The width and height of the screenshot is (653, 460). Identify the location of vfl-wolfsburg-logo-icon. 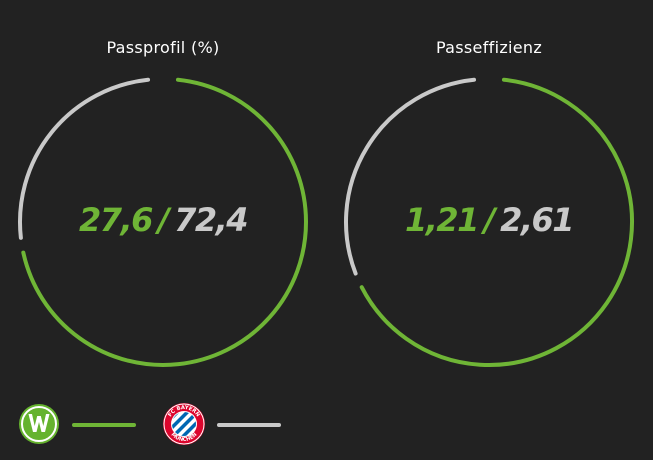
(39, 424).